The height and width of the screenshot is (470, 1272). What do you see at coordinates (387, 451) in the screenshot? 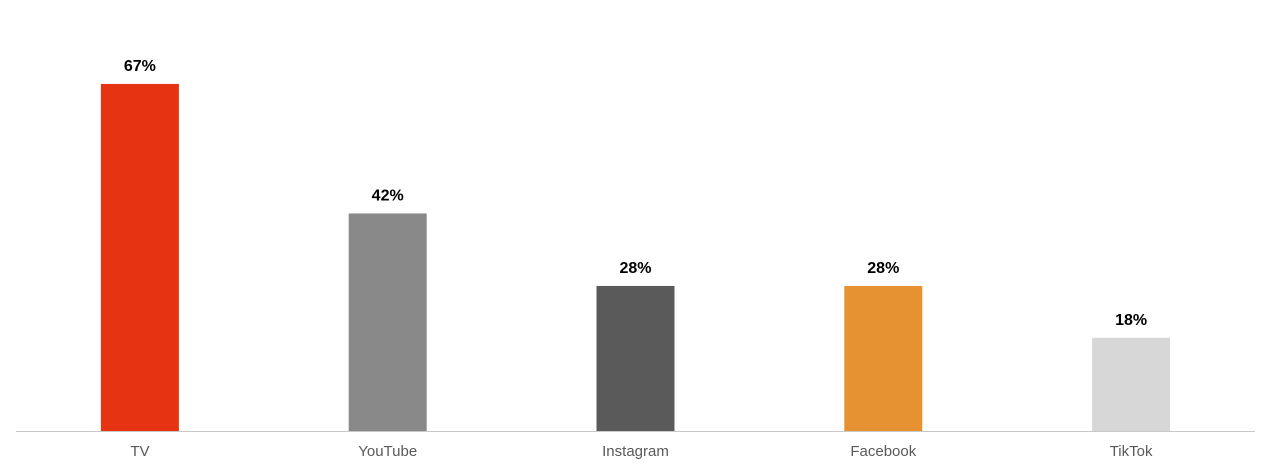
I see `x-tick-label: YouTube` at bounding box center [387, 451].